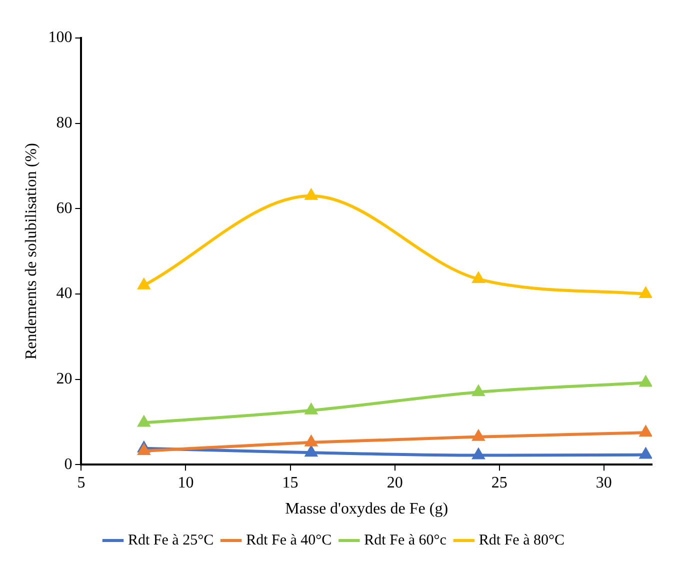 The height and width of the screenshot is (576, 685). I want to click on x-tick-label: 5, so click(81, 483).